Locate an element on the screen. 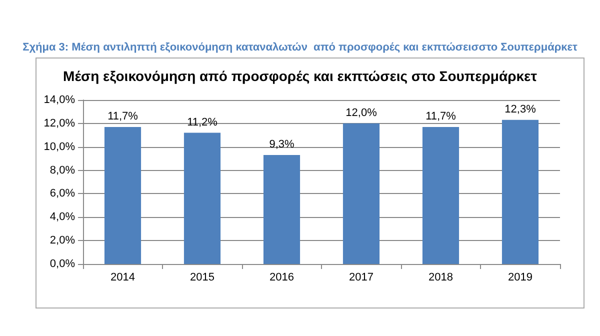 The width and height of the screenshot is (600, 336). x-tick-label: 2017 is located at coordinates (361, 278).